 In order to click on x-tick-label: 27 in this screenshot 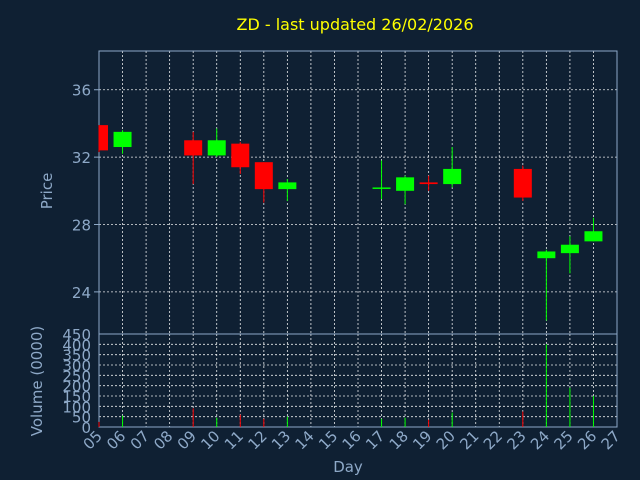, I will do `click(611, 440)`.